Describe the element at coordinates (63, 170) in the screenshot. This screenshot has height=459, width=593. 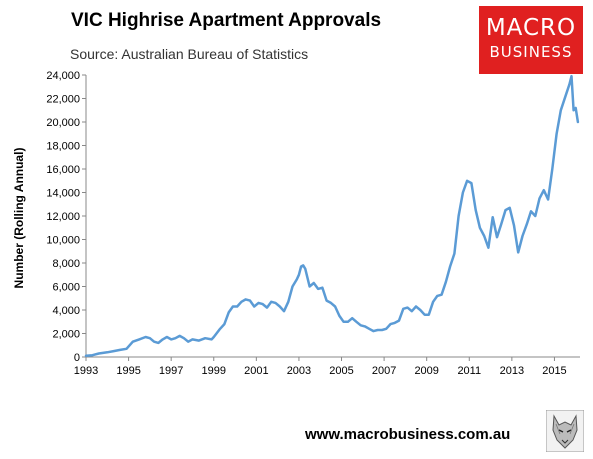
I see `y-tick-label: 16,000` at that location.